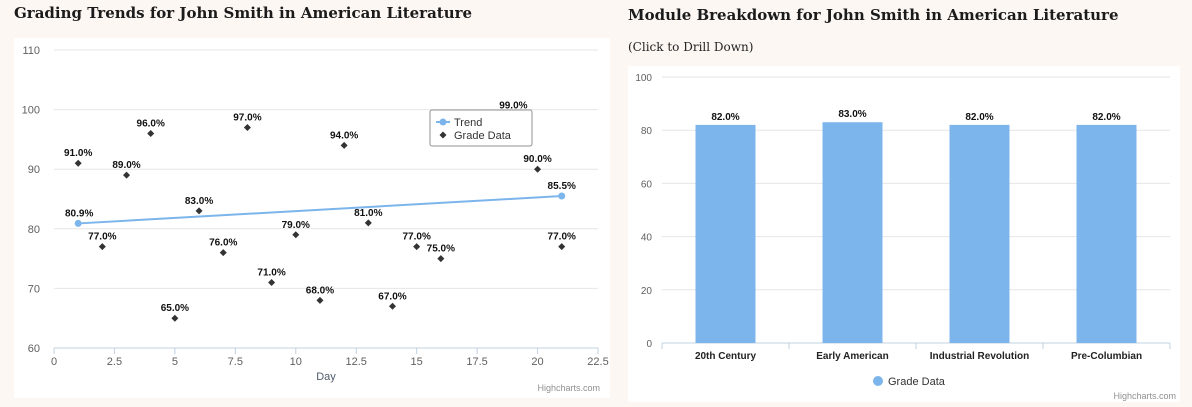 Image resolution: width=1192 pixels, height=407 pixels. Describe the element at coordinates (647, 291) in the screenshot. I see `y-tick-label: 20` at that location.